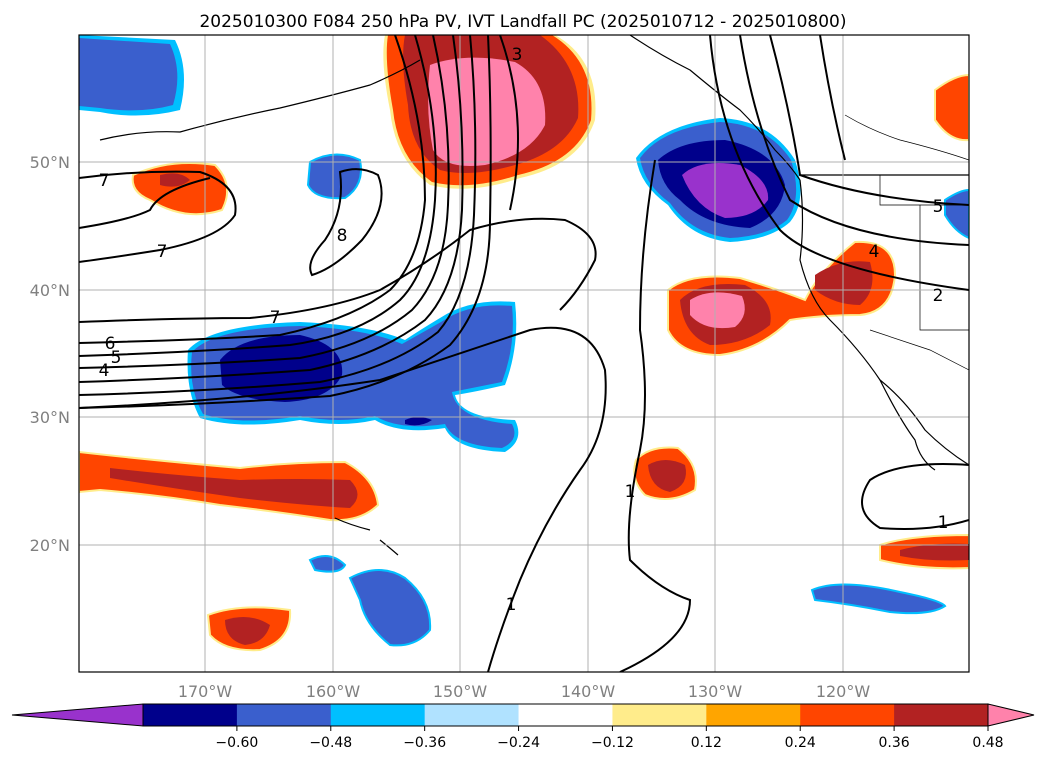  Describe the element at coordinates (333, 691) in the screenshot. I see `lon-label: 160°W` at that location.